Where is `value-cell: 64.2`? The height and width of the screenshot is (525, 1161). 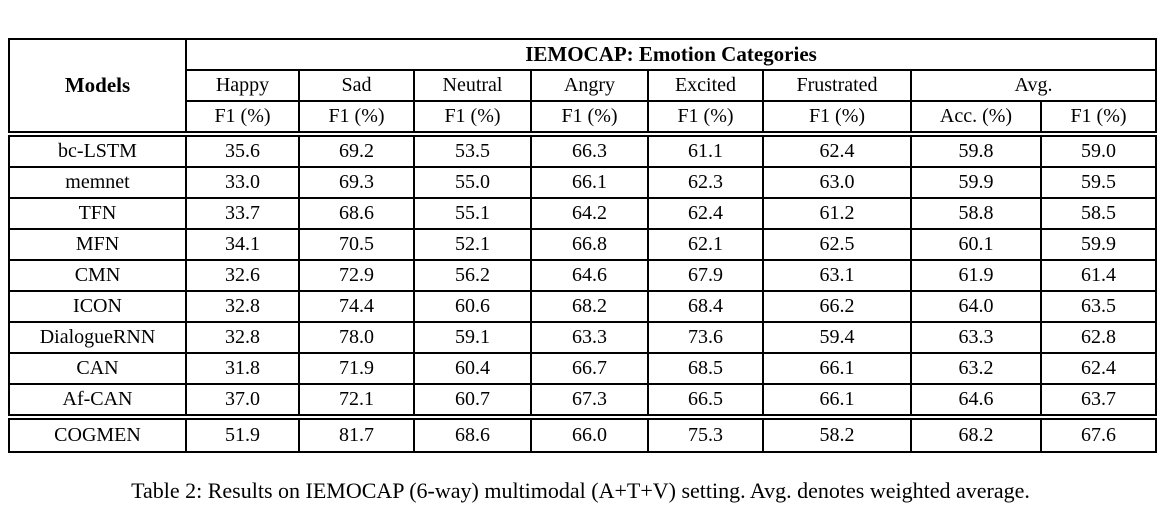
value-cell: 64.2 is located at coordinates (589, 213).